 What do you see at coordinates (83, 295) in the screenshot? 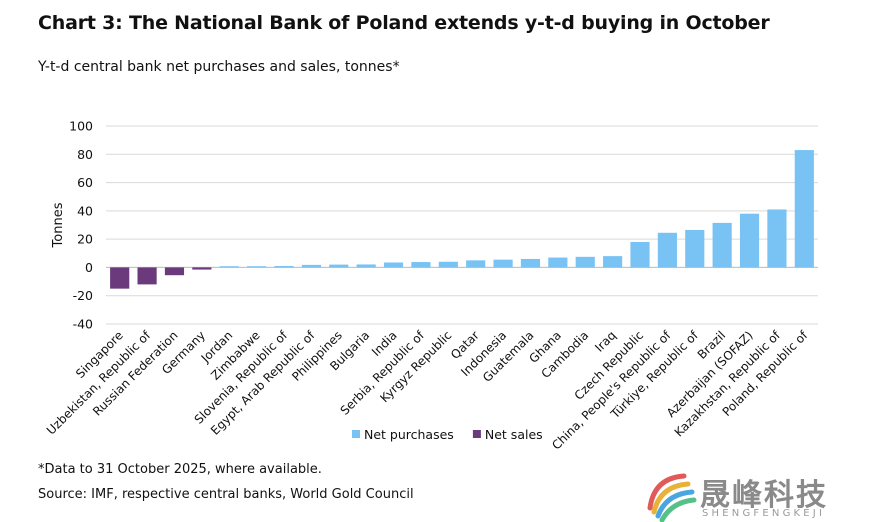
I see `y-tick-label: -20` at bounding box center [83, 295].